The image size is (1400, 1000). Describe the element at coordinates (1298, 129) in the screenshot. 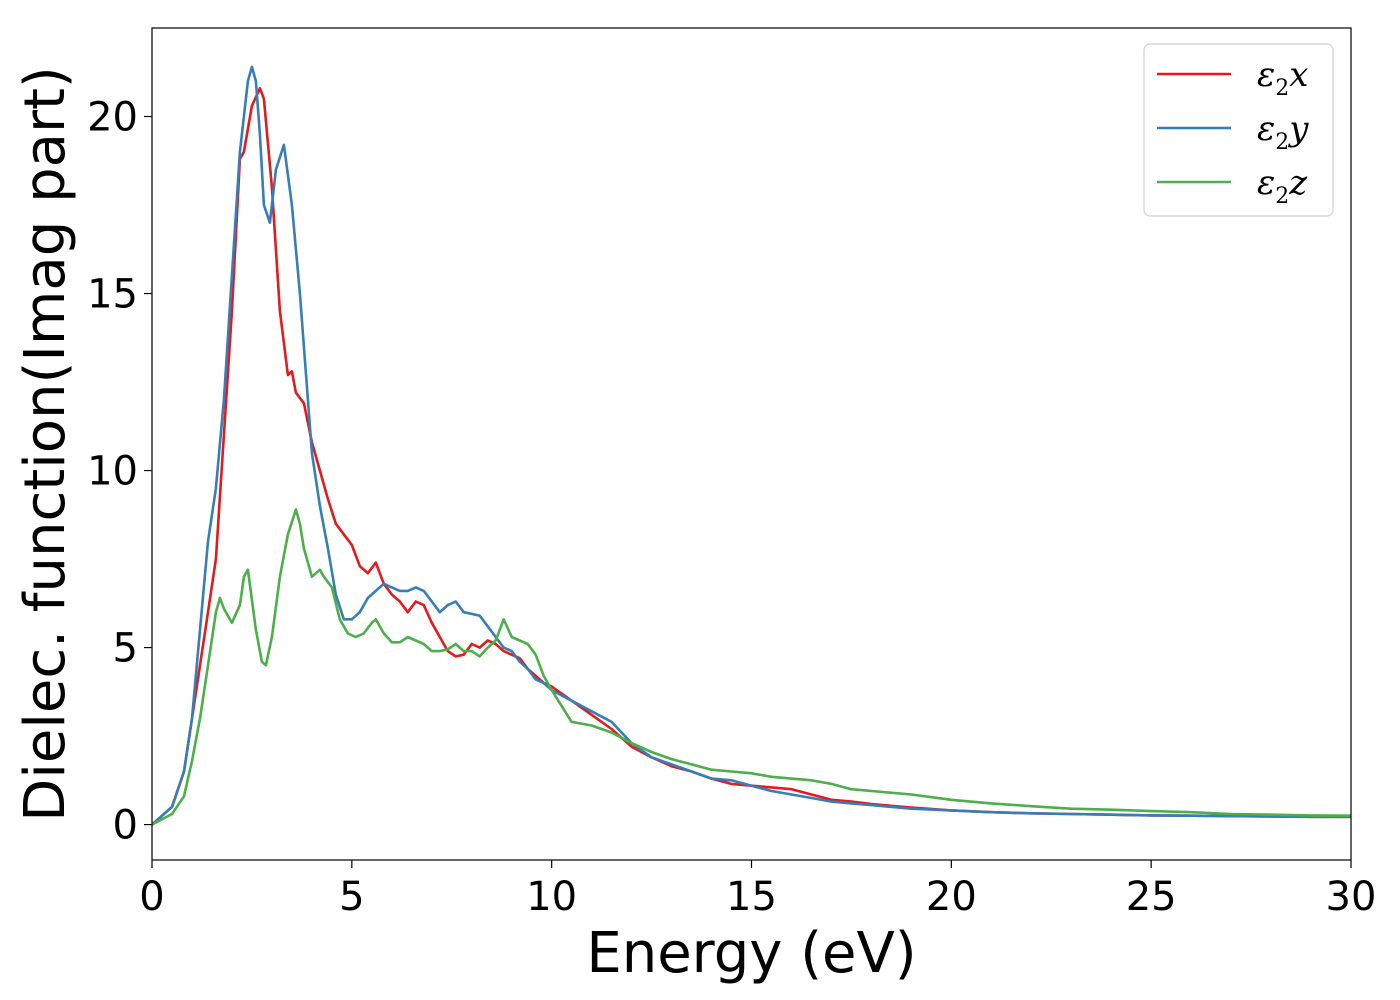

I see `legend-variable: y` at that location.